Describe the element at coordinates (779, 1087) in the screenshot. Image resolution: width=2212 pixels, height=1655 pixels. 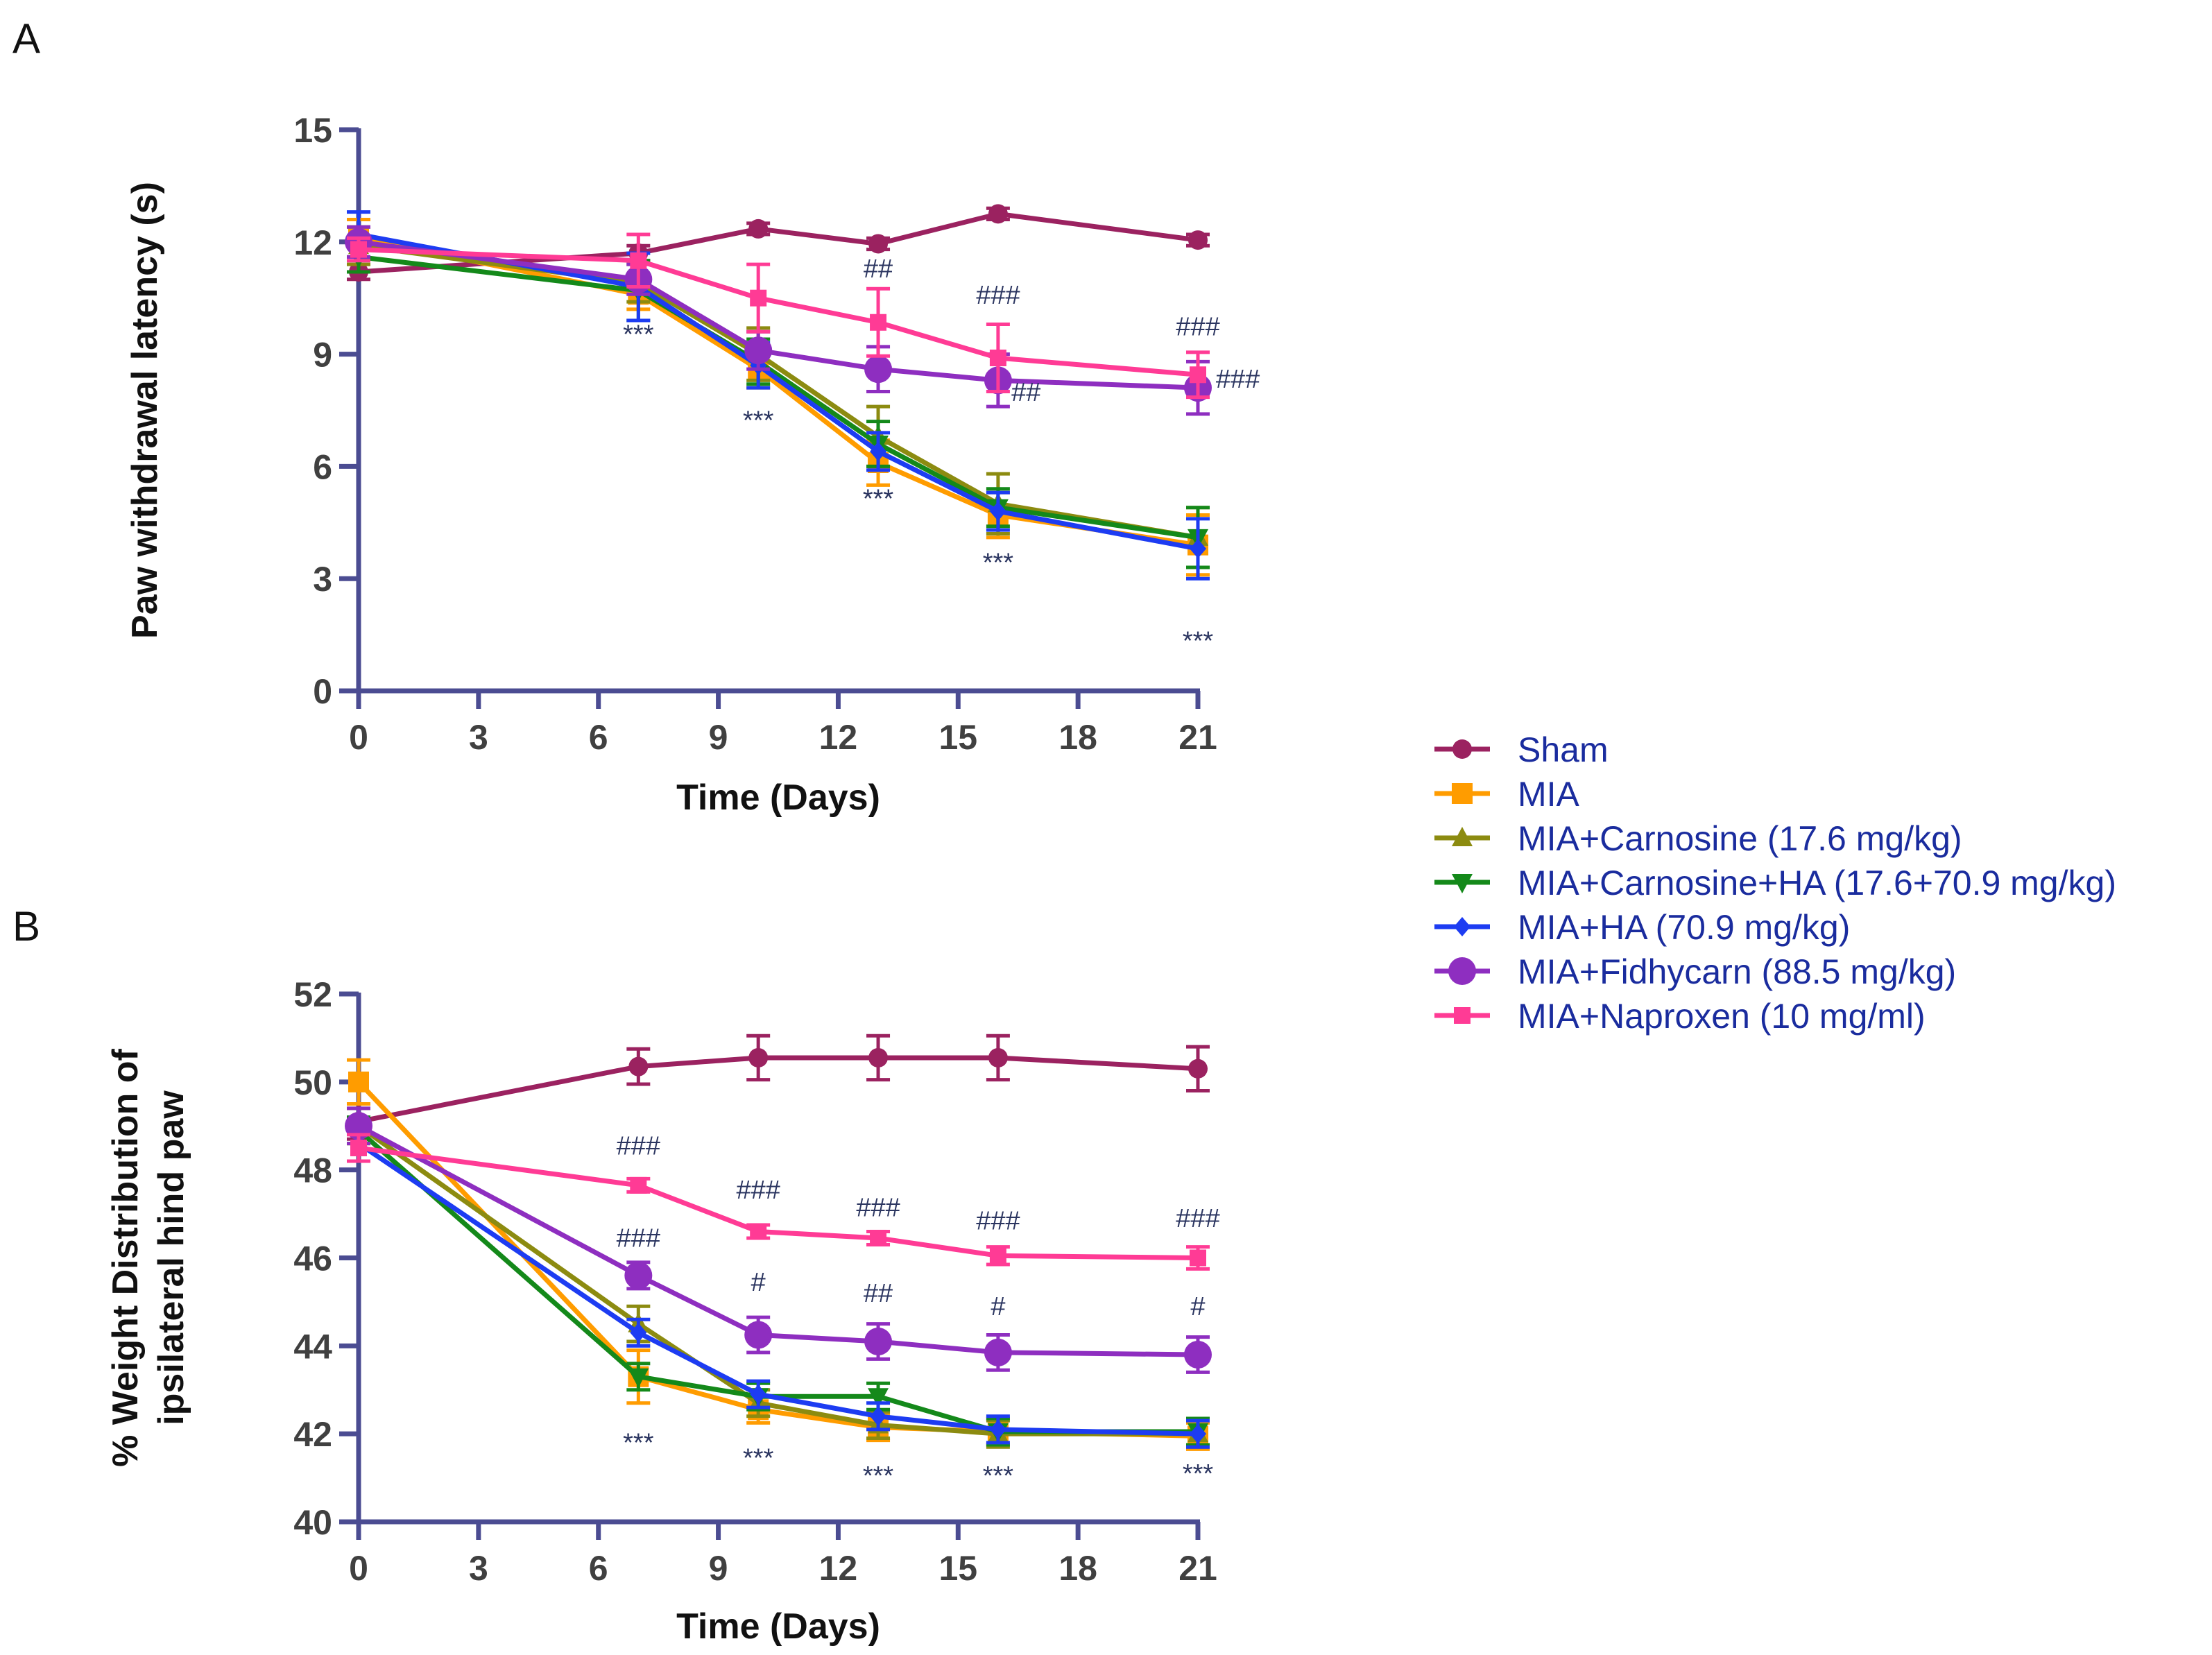
I see `series-sham` at that location.